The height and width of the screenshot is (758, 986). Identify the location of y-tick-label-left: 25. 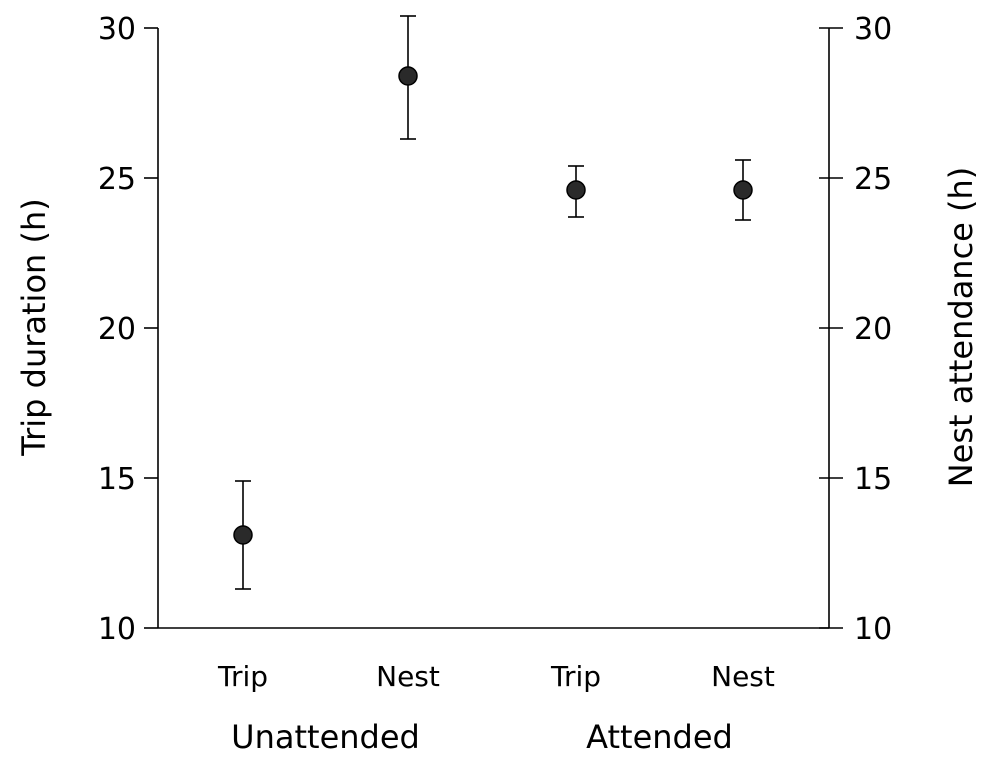
(117, 179).